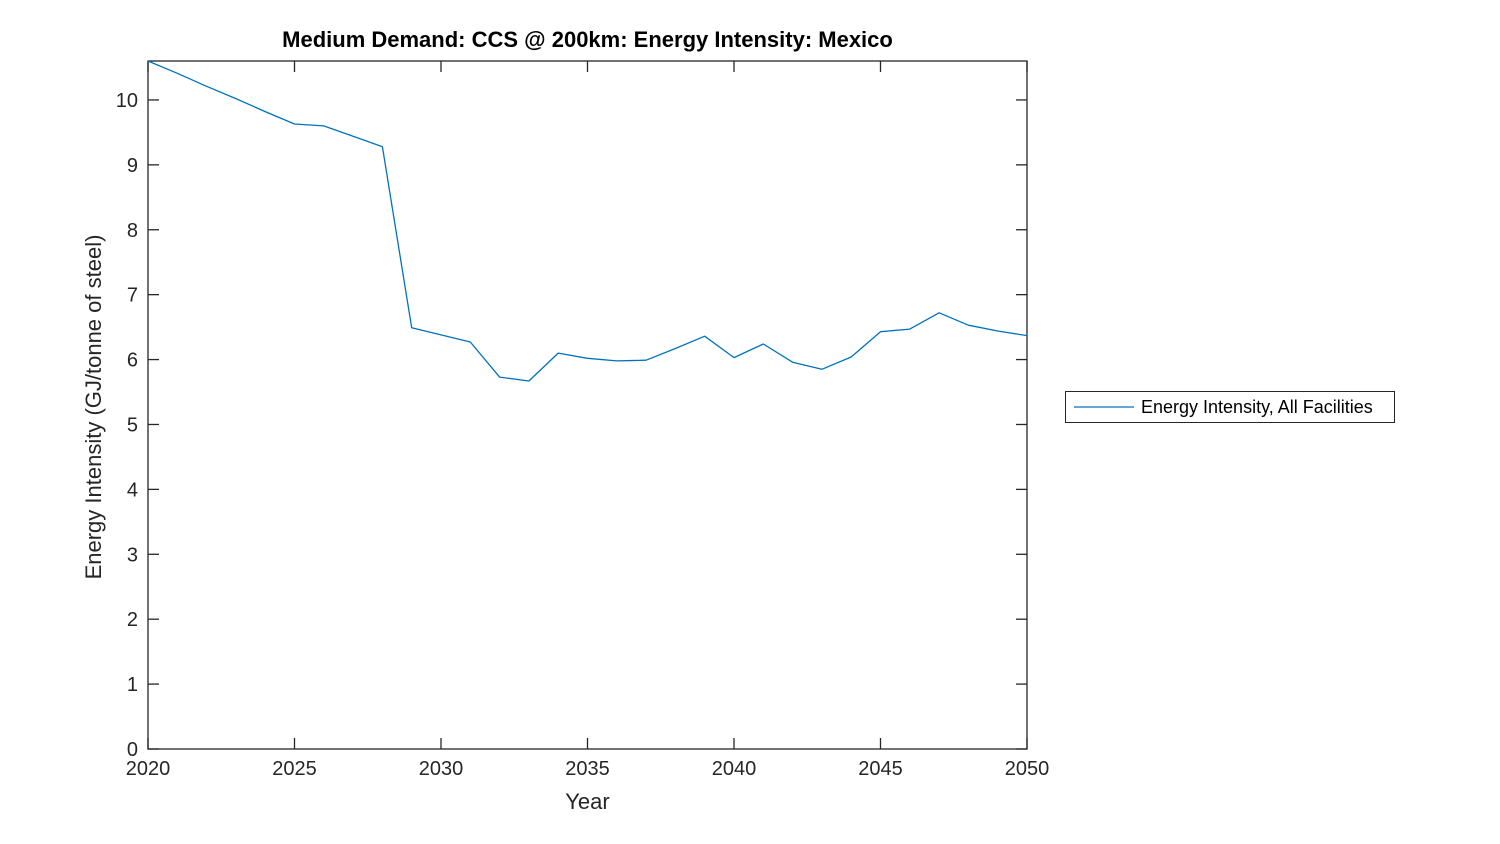 This screenshot has width=1500, height=844. I want to click on x-tick-label: 2035, so click(587, 769).